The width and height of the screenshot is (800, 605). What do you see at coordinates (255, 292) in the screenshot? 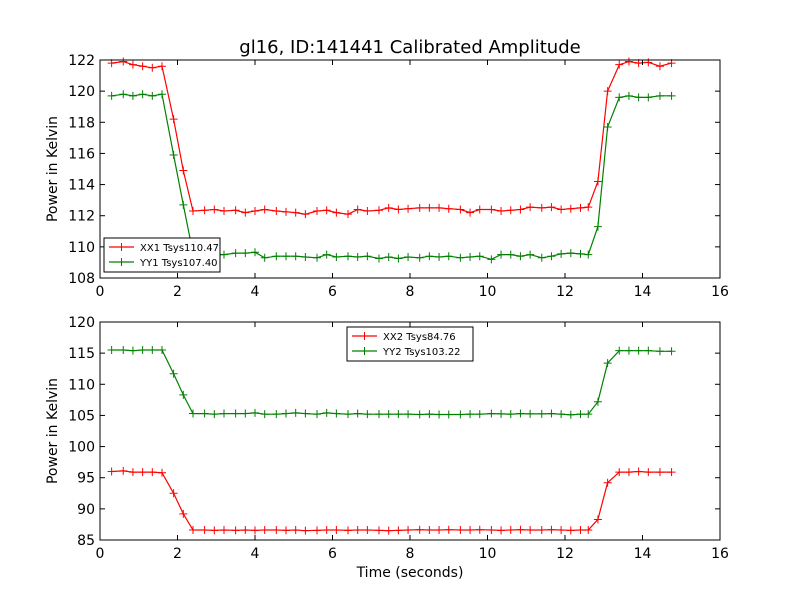
I see `x-tick-label: 4` at bounding box center [255, 292].